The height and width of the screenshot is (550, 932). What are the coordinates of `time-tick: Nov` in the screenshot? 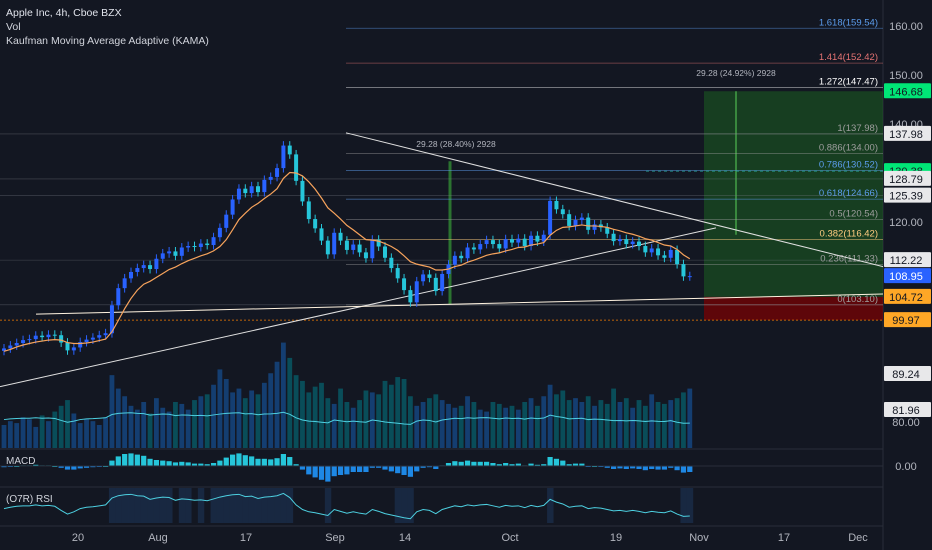 It's located at (699, 538).